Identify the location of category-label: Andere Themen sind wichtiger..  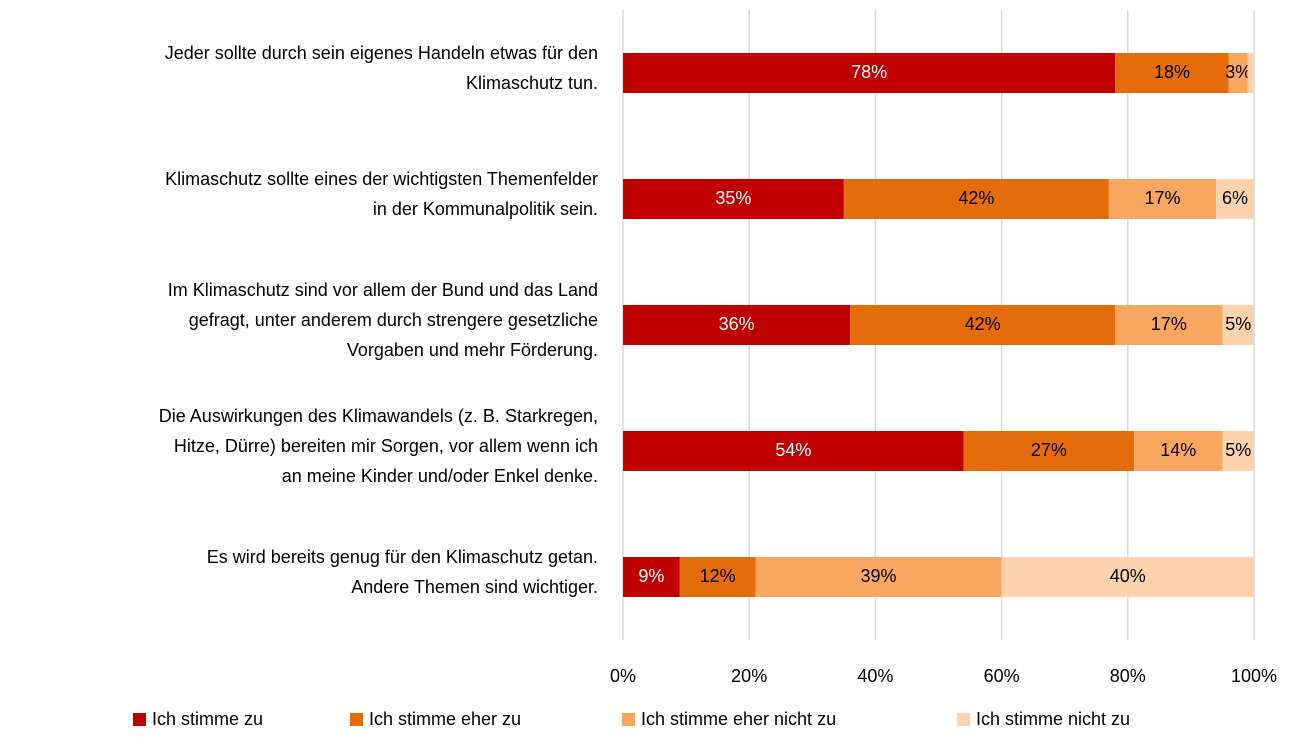
(474, 587).